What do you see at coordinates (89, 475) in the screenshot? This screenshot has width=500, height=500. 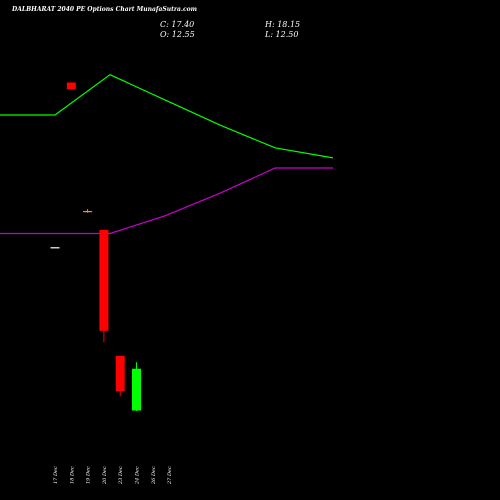 I see `x-tick-label: 19 Dec` at bounding box center [89, 475].